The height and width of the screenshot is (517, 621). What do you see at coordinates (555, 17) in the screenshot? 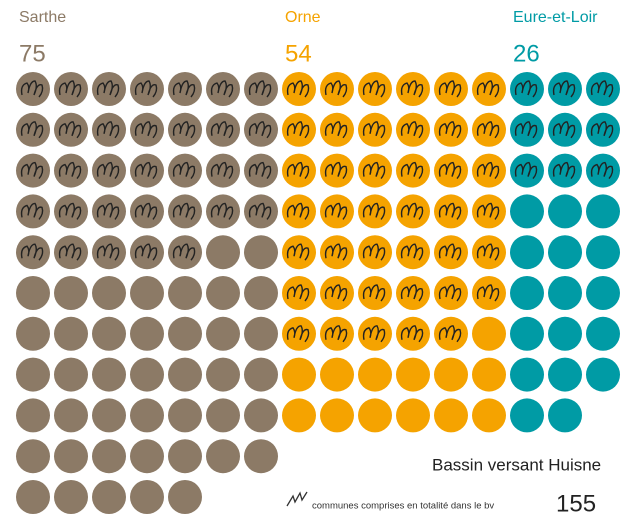
I see `series-name: Eure-et-Loir` at bounding box center [555, 17].